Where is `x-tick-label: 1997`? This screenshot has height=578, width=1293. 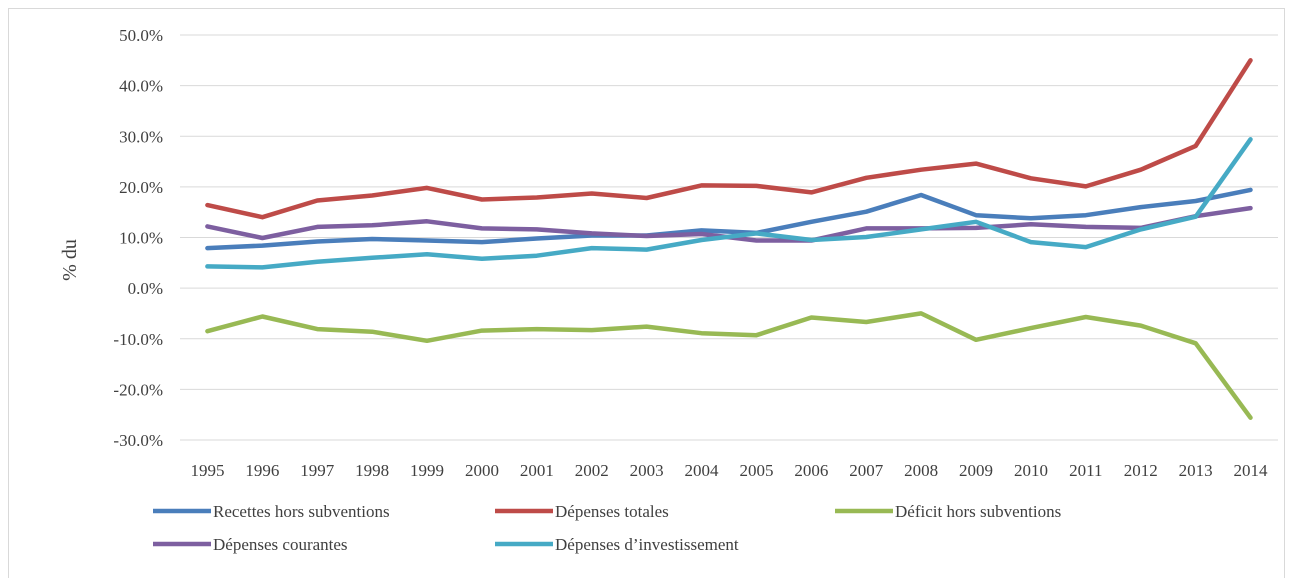 x-tick-label: 1997 is located at coordinates (317, 470).